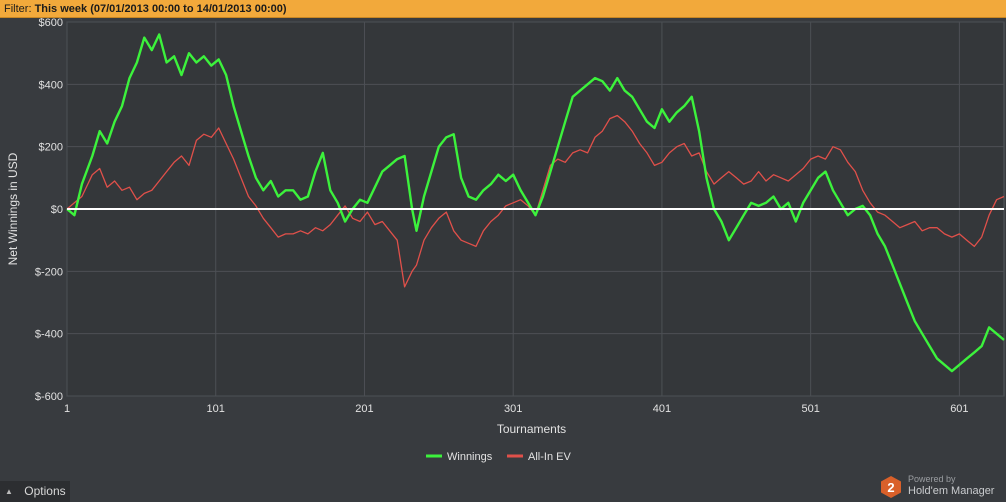 This screenshot has width=1006, height=502. I want to click on options-button: ▲ Options, so click(35, 491).